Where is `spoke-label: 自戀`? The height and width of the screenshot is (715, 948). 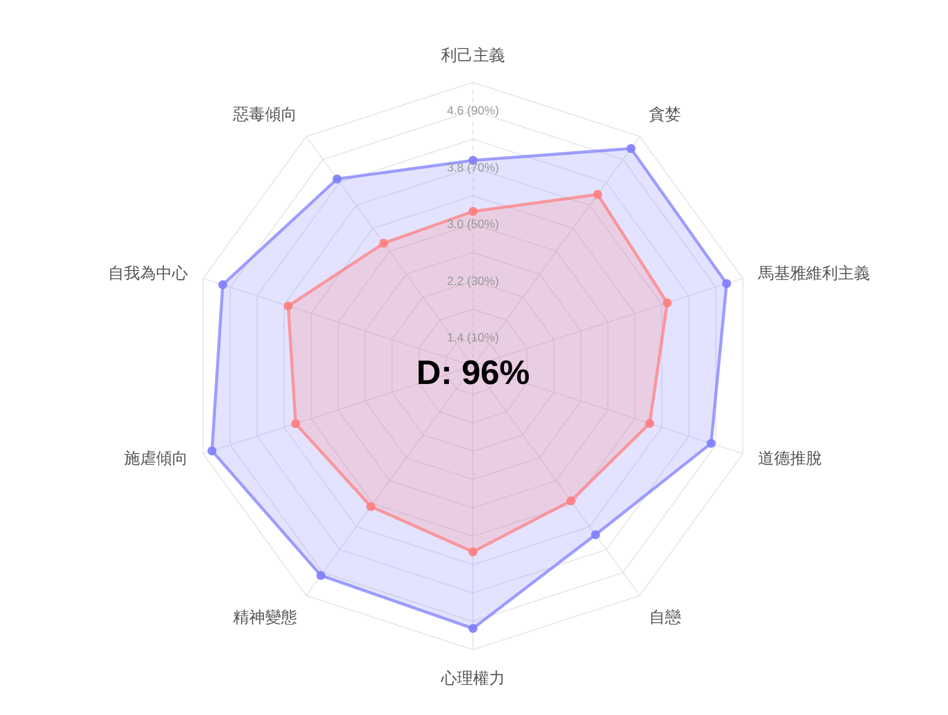
spoke-label: 自戀 is located at coordinates (665, 617).